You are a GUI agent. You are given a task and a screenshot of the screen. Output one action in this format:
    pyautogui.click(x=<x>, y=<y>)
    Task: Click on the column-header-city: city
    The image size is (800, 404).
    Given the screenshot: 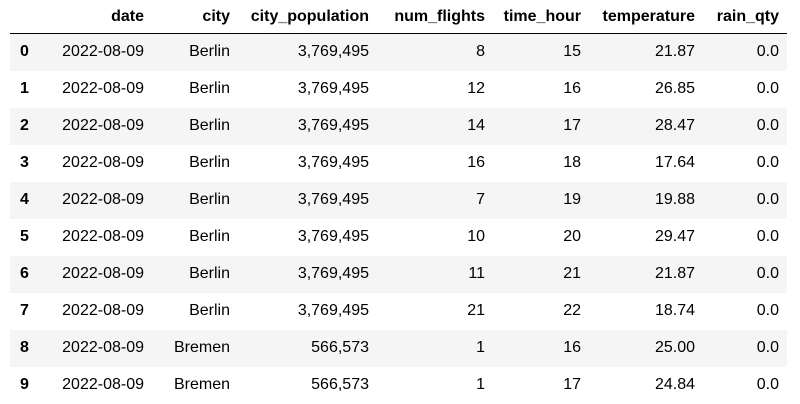 What is the action you would take?
    pyautogui.click(x=195, y=17)
    